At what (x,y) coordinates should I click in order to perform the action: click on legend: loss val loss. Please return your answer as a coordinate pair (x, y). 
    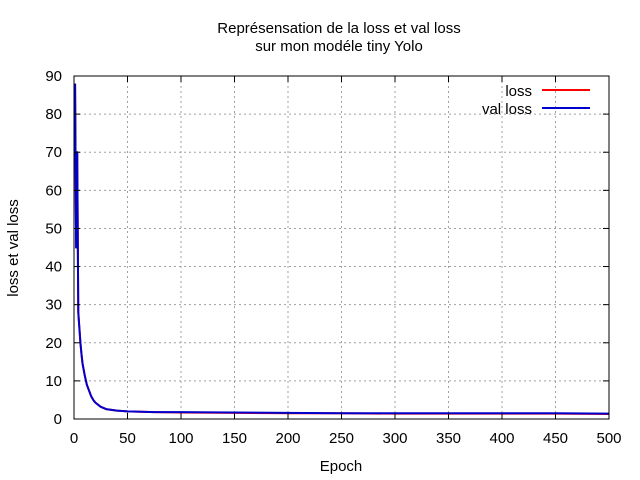
    Looking at the image, I should click on (536, 100).